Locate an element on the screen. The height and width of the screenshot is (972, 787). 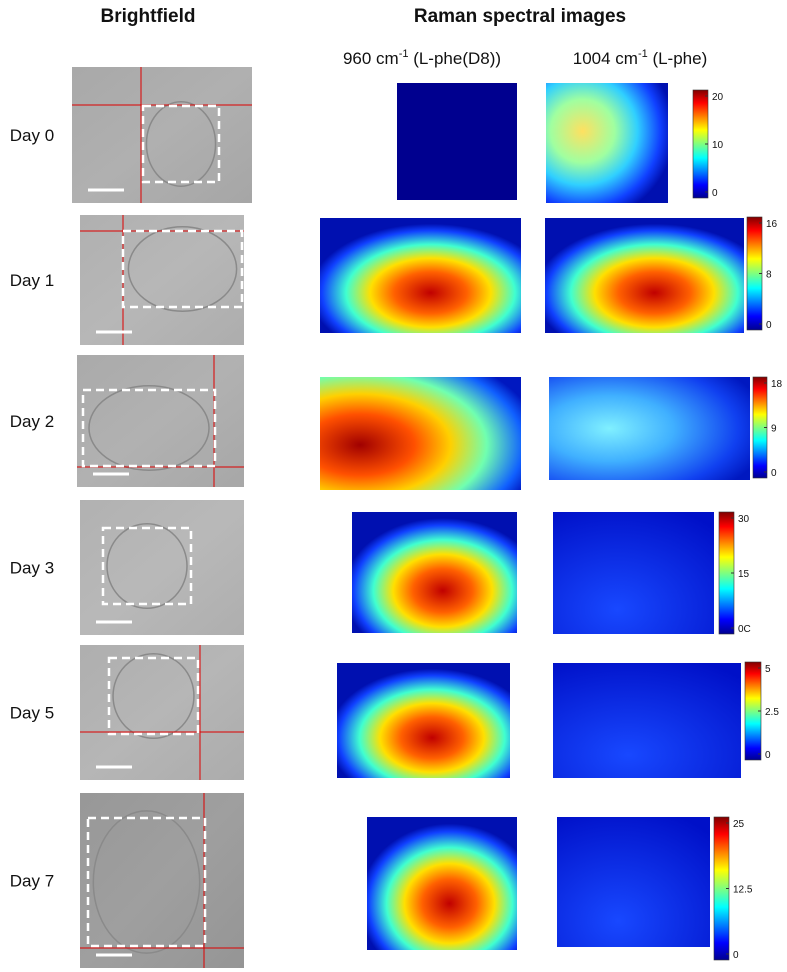
colorbar-tick-label: 9 is located at coordinates (774, 429).